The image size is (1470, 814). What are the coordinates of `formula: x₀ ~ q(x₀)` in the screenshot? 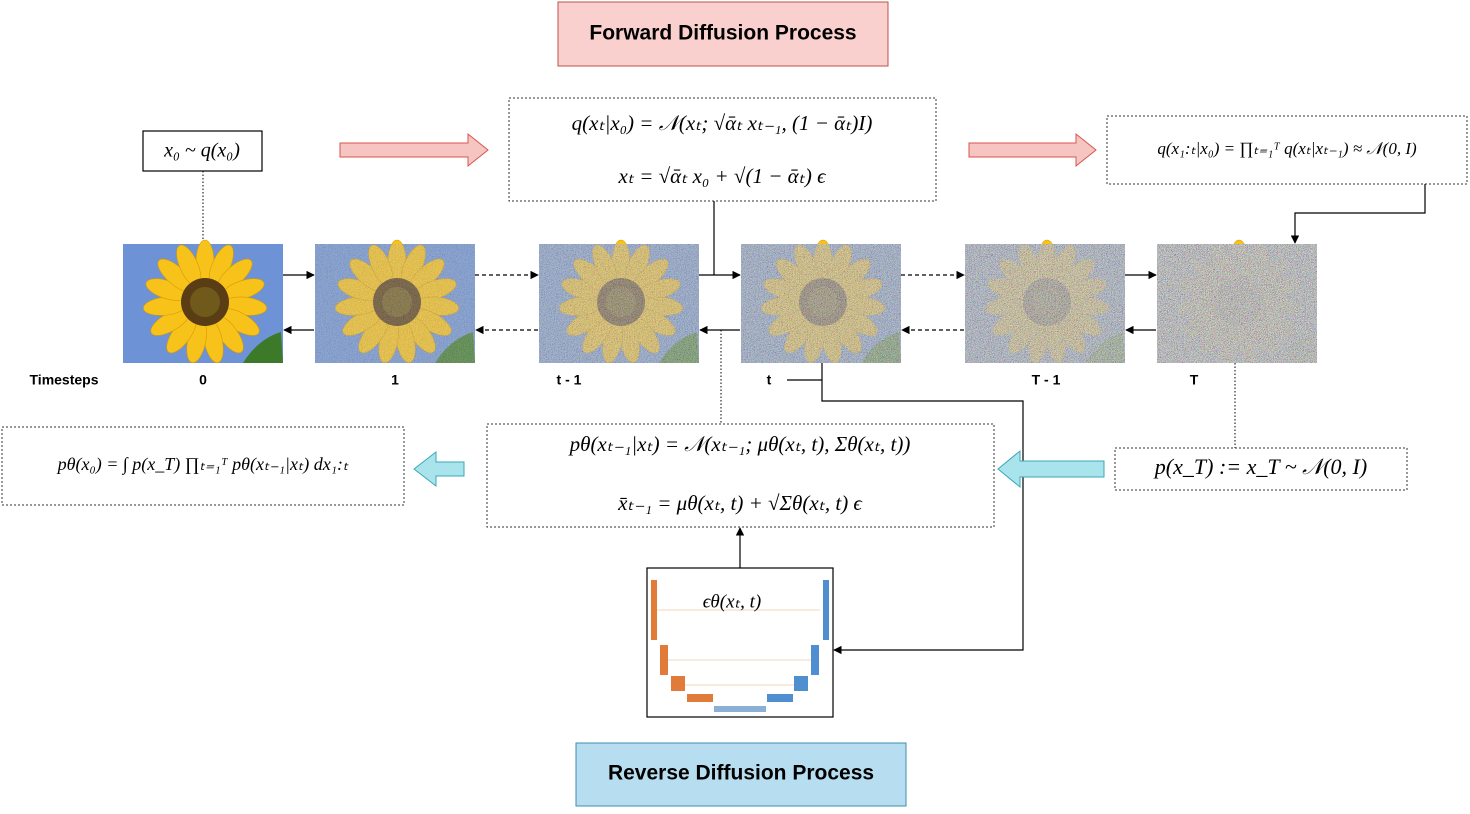 It's located at (201, 151).